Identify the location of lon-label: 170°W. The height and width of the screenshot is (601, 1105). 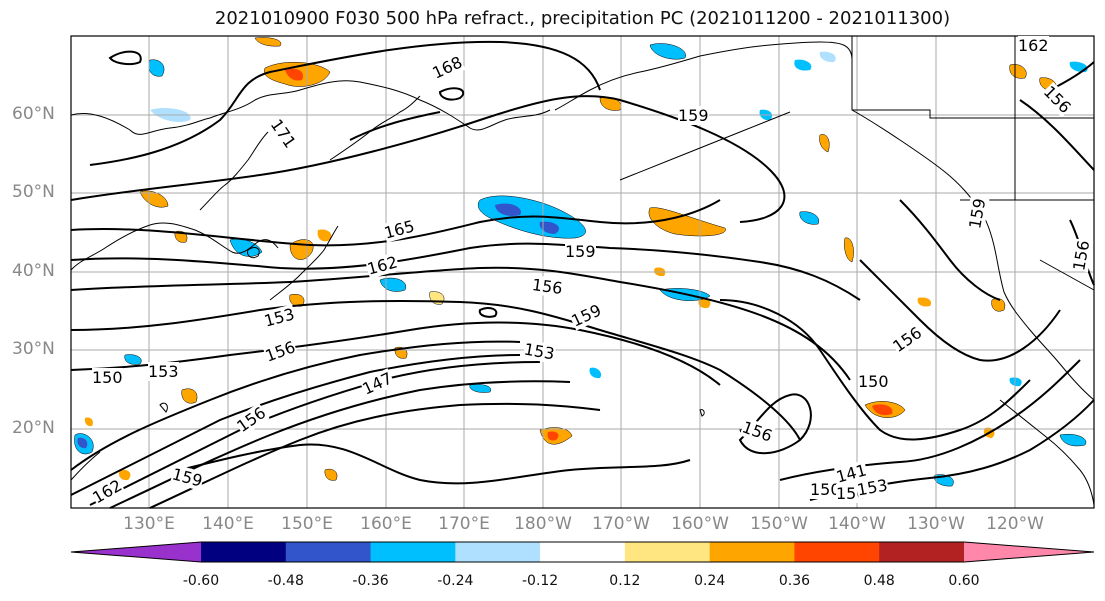
(621, 524).